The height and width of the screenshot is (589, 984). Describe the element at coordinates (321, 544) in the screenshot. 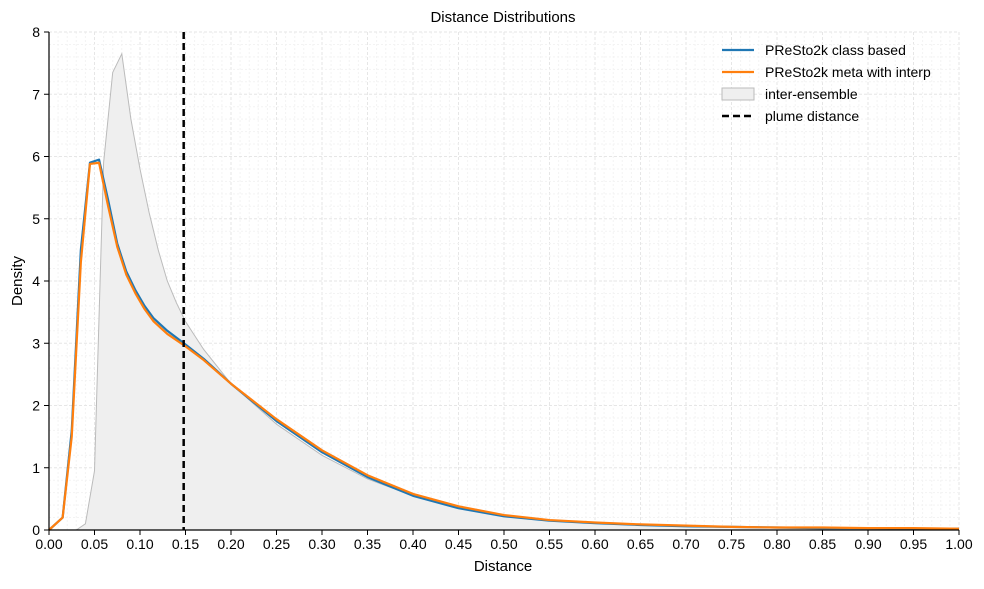

I see `x-tick-label: 0.30` at that location.